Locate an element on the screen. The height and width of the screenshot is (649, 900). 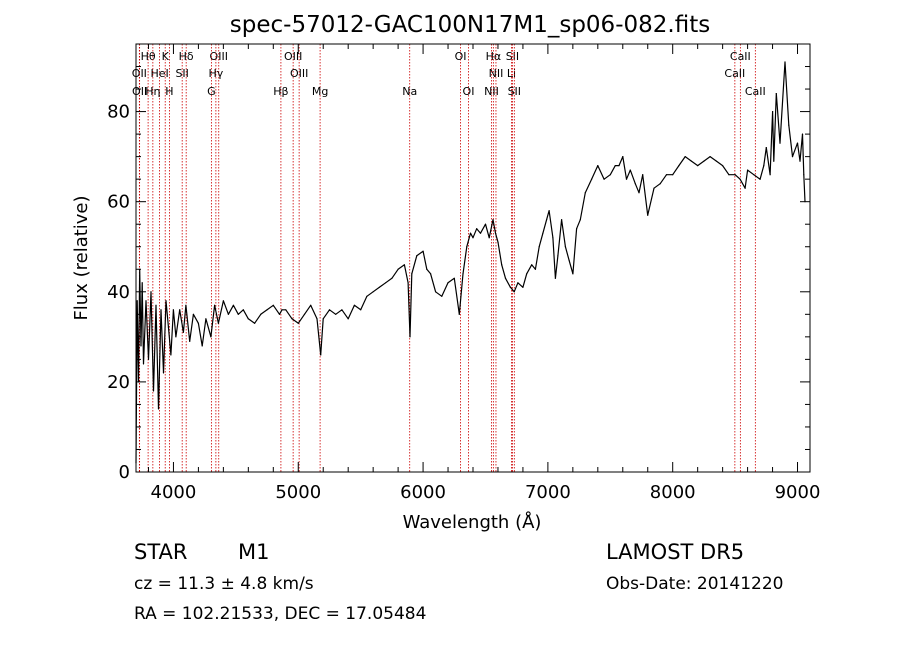
line-marker-label: G is located at coordinates (211, 91).